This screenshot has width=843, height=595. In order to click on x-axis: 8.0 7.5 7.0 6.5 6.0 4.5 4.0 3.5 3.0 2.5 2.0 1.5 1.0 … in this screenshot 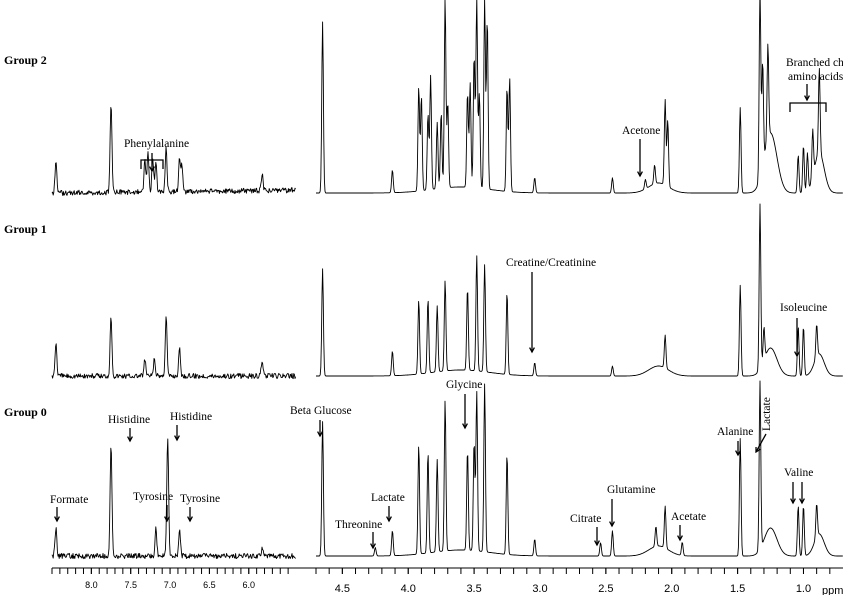, I will do `click(447, 581)`.